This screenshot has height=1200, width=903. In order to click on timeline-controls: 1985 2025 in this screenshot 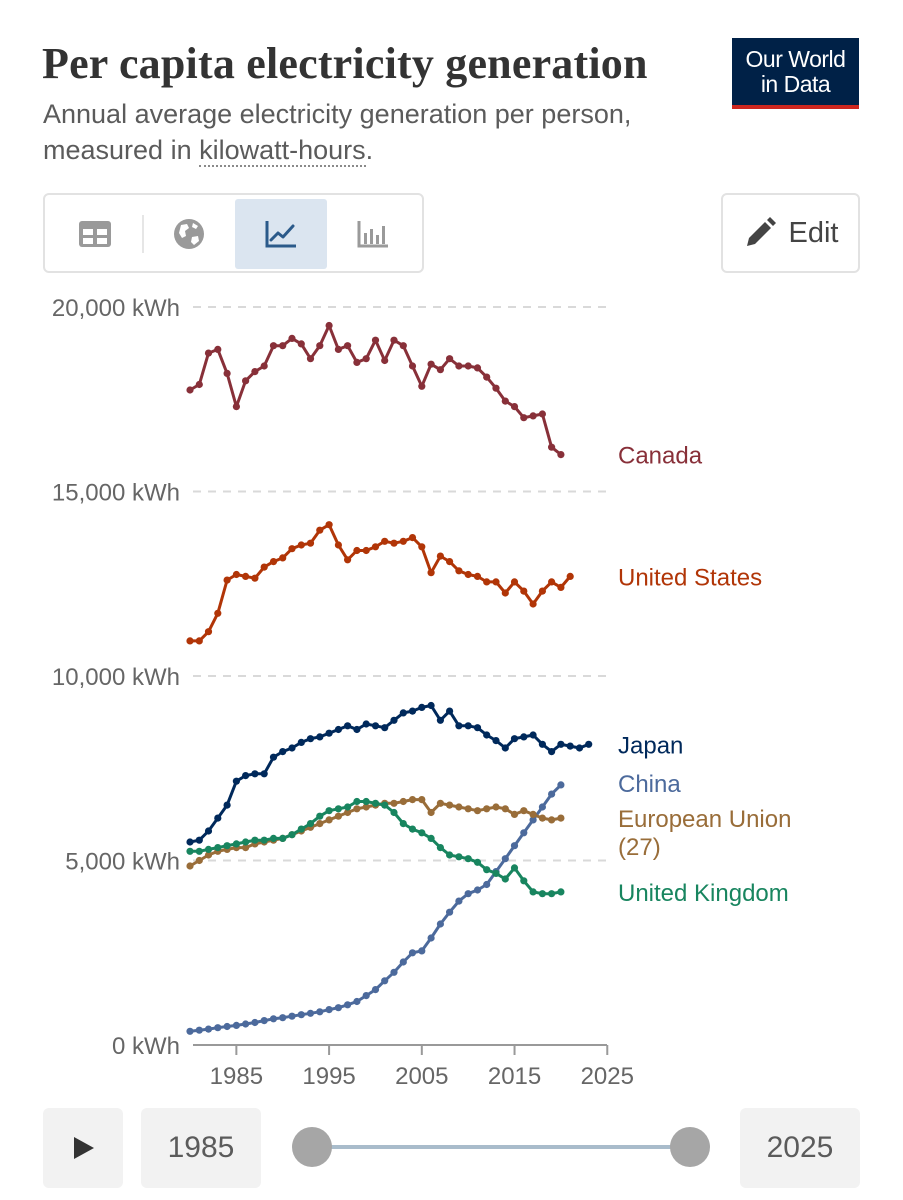, I will do `click(451, 1146)`.